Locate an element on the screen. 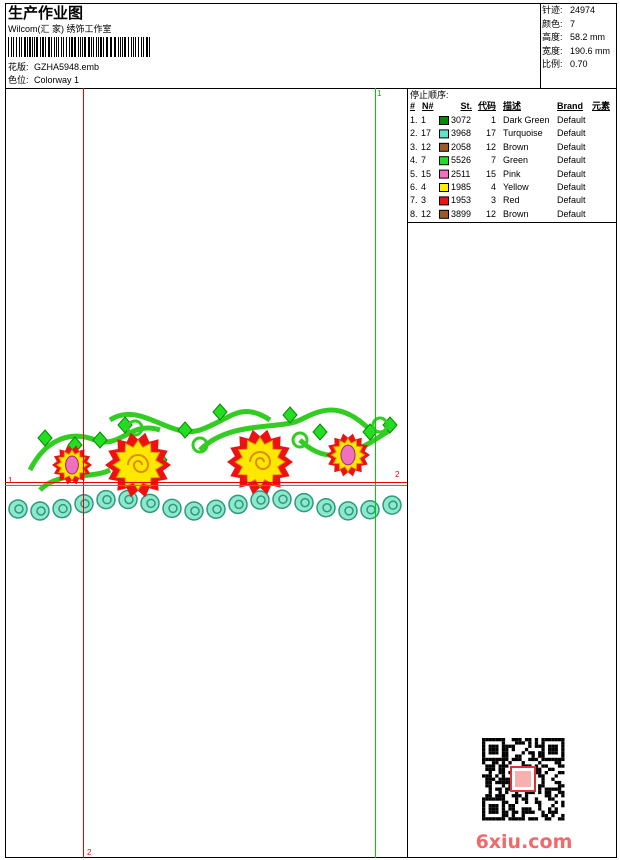  stitches: 3899 is located at coordinates (461, 213).